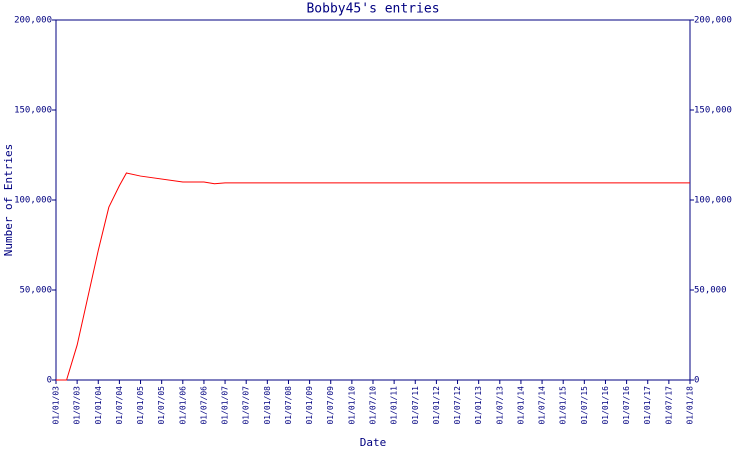 The width and height of the screenshot is (750, 450). What do you see at coordinates (35, 291) in the screenshot?
I see `y-tick-label: 50,000` at bounding box center [35, 291].